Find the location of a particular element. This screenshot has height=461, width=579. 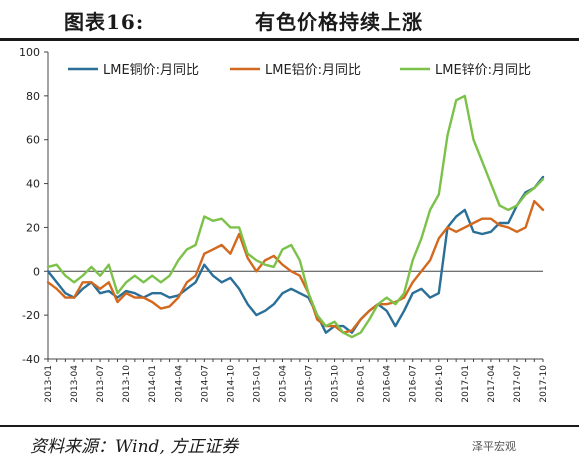

x-tick-label: 2015-01 is located at coordinates (257, 384).